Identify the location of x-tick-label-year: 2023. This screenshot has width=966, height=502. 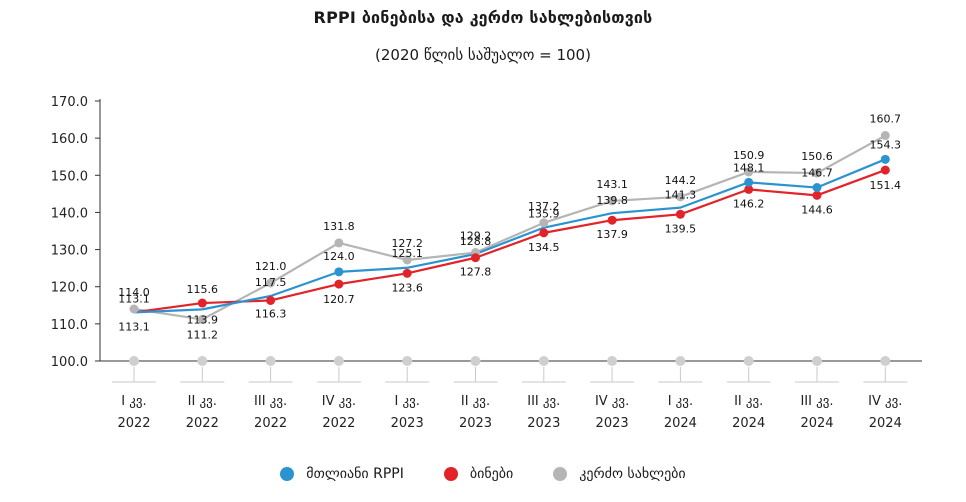
(612, 423).